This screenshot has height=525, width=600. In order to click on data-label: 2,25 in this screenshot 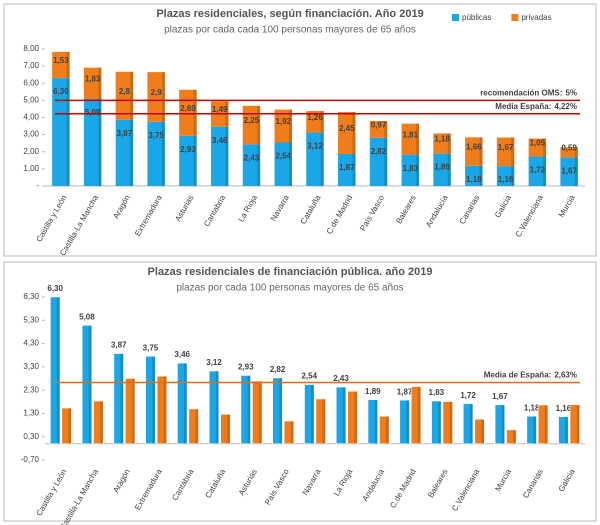, I will do `click(252, 120)`.